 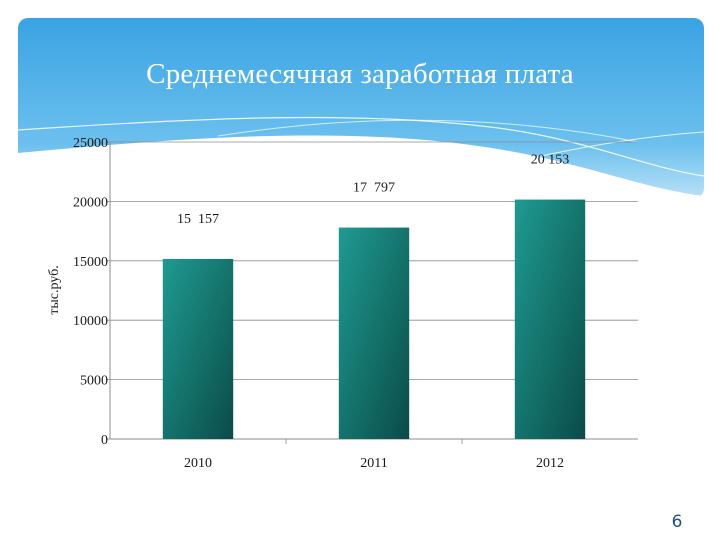 What do you see at coordinates (550, 160) in the screenshot?
I see `data-label-2012: 20 153` at bounding box center [550, 160].